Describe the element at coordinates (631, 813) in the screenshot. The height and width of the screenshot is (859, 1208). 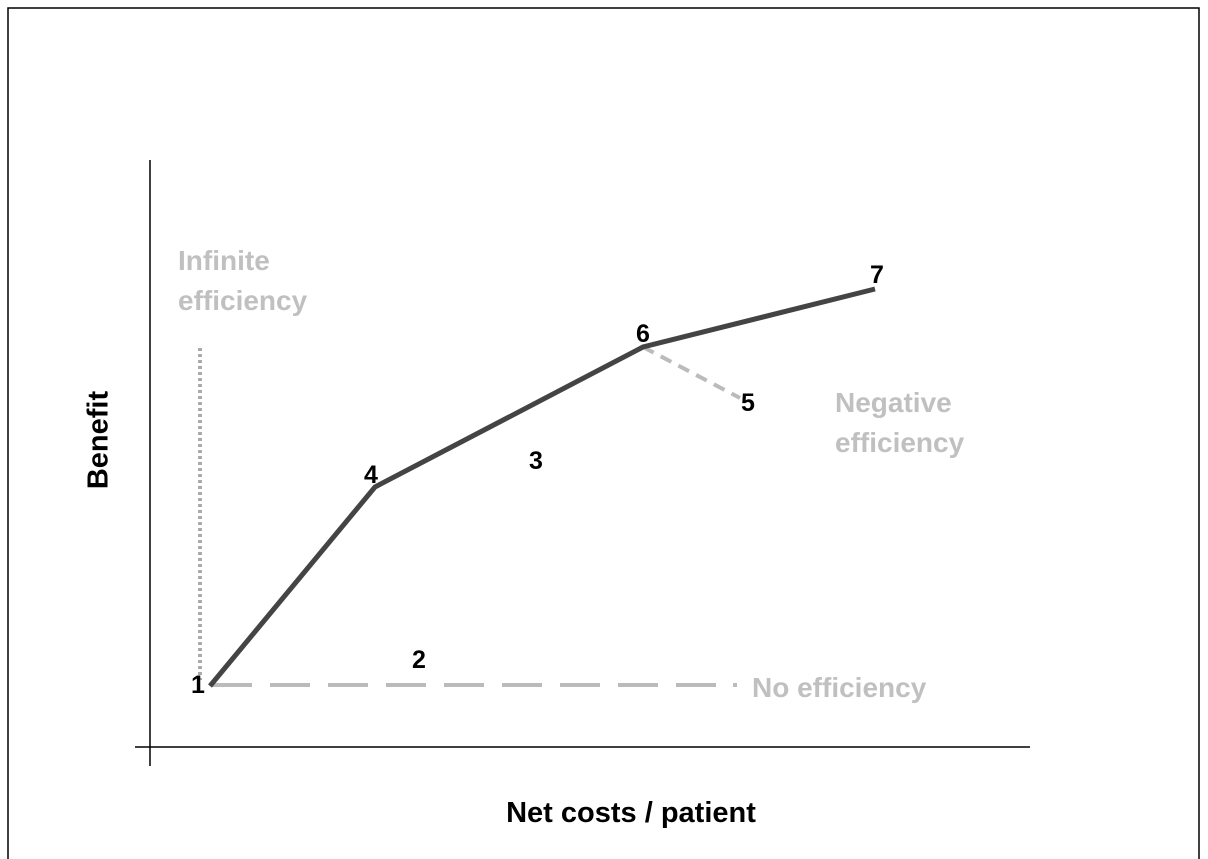
I see `x-axis-label: Net costs / patient` at that location.